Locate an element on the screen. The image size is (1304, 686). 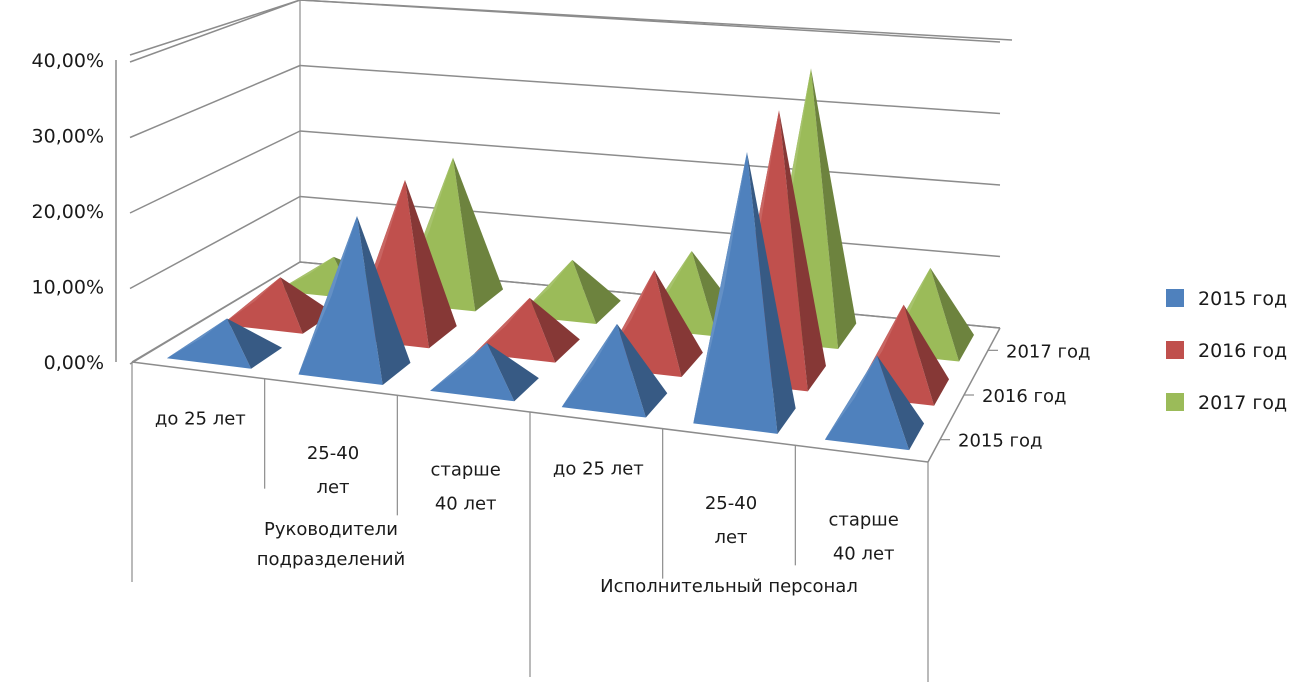
y-tick-label: 30,00% is located at coordinates (68, 137).